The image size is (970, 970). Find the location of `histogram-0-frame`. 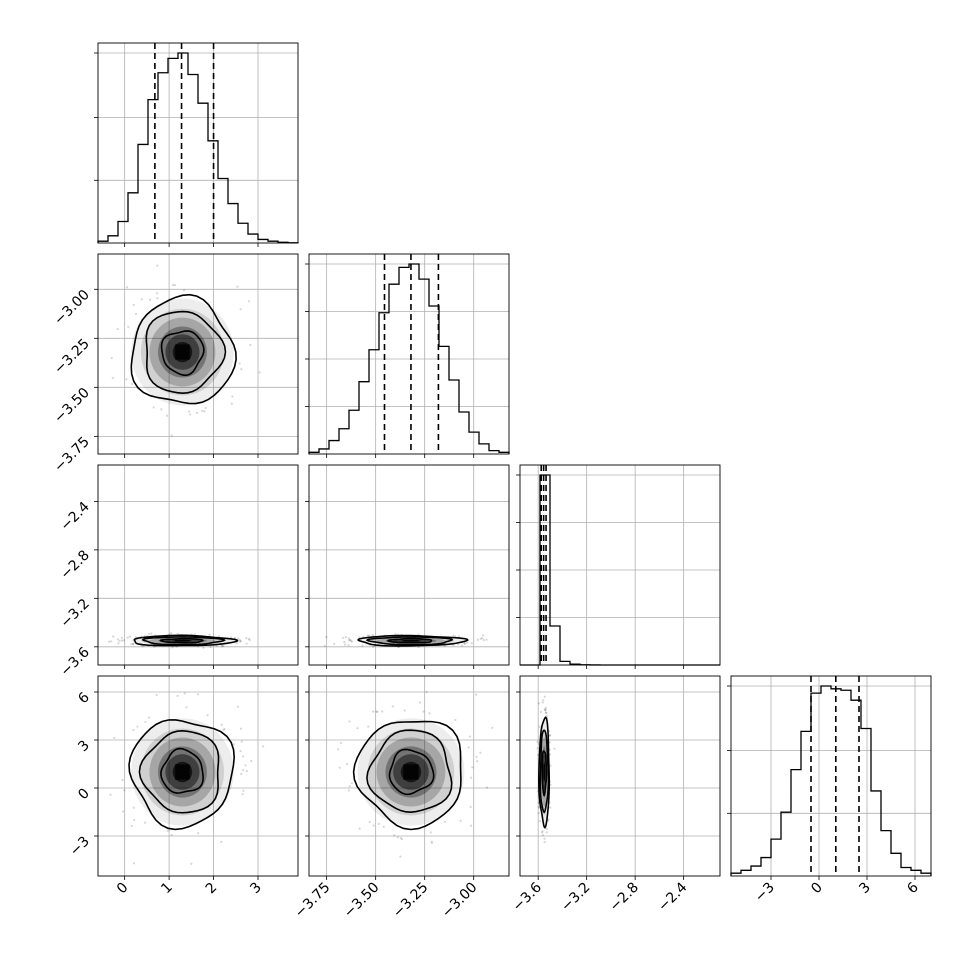

histogram-0-frame is located at coordinates (198, 143).